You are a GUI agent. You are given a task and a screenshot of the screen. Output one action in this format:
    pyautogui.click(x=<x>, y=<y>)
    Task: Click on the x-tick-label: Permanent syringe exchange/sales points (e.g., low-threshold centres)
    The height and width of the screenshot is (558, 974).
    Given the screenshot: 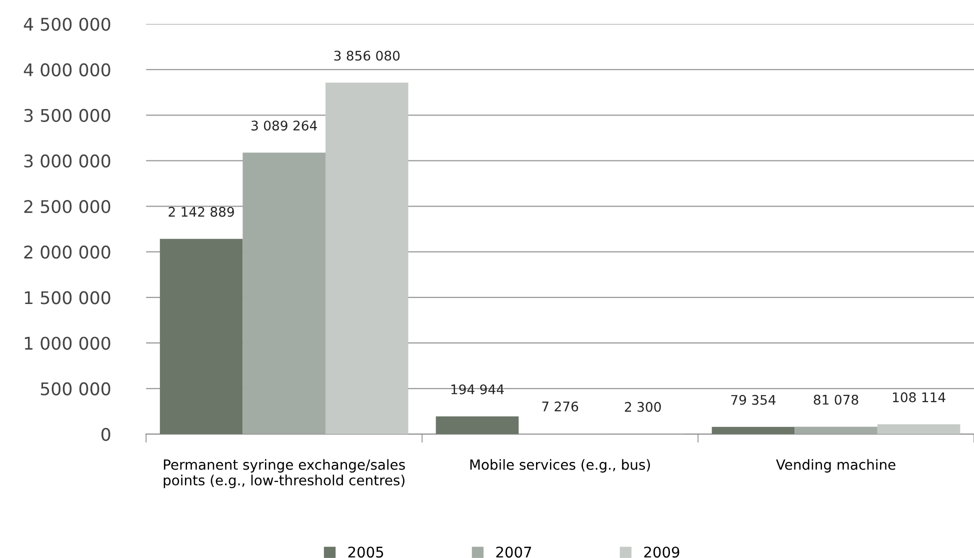 What is the action you would take?
    pyautogui.click(x=284, y=473)
    